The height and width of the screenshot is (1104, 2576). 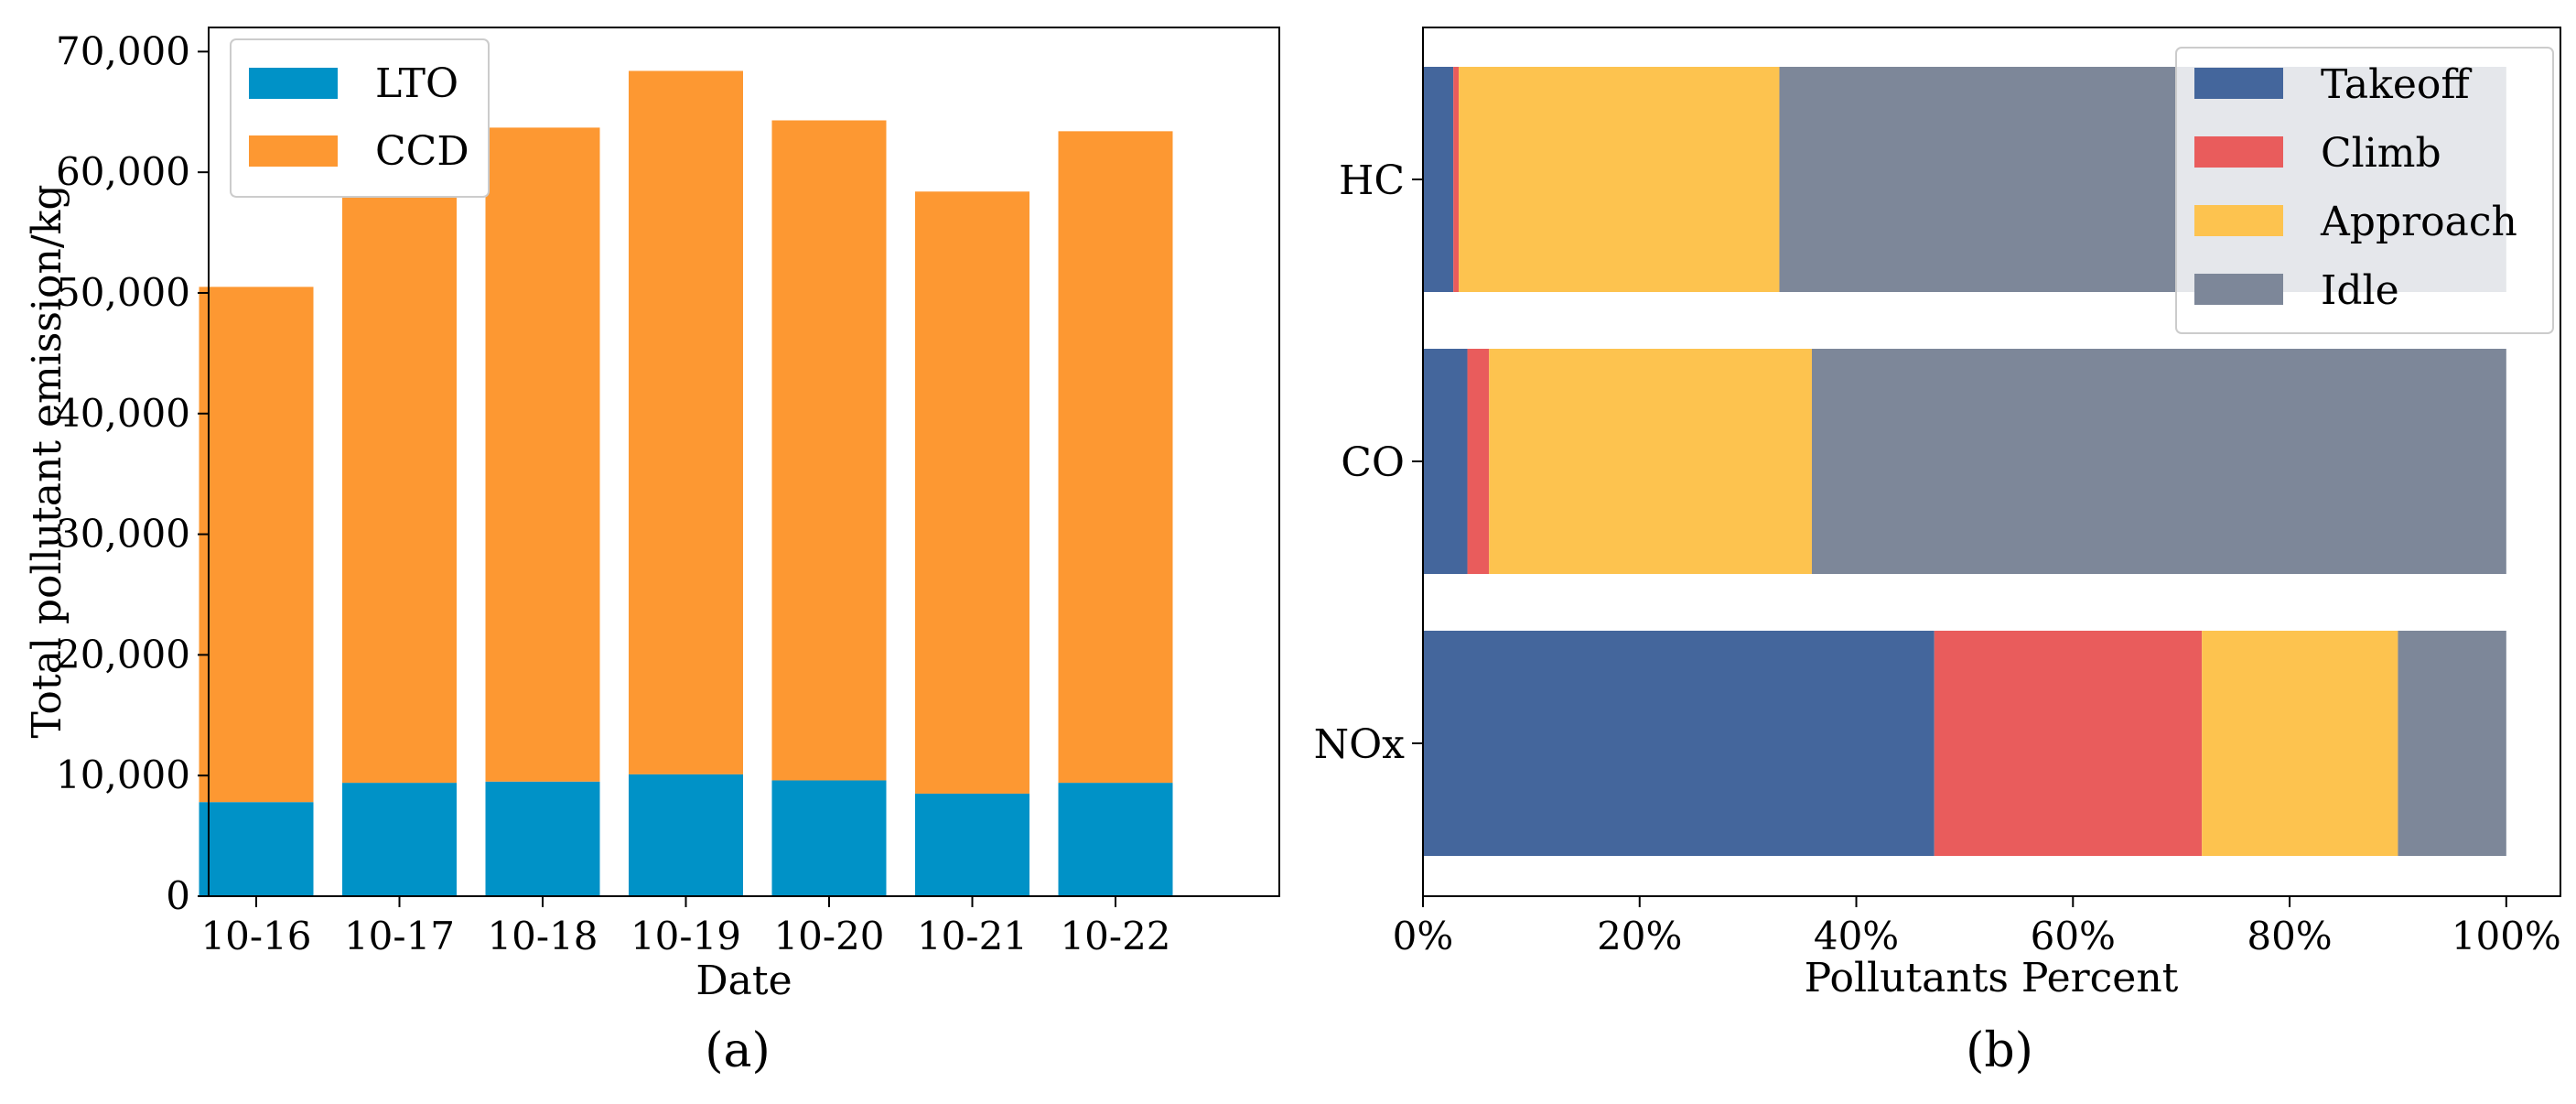 What do you see at coordinates (1360, 745) in the screenshot?
I see `y-tick-label: NOx` at bounding box center [1360, 745].